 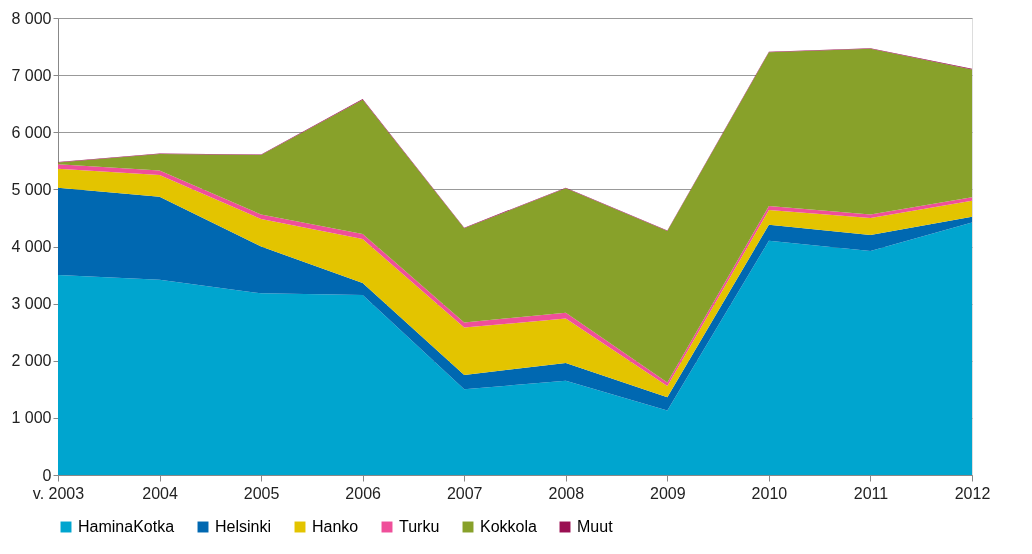 I want to click on legend-label: Turku, so click(x=419, y=526).